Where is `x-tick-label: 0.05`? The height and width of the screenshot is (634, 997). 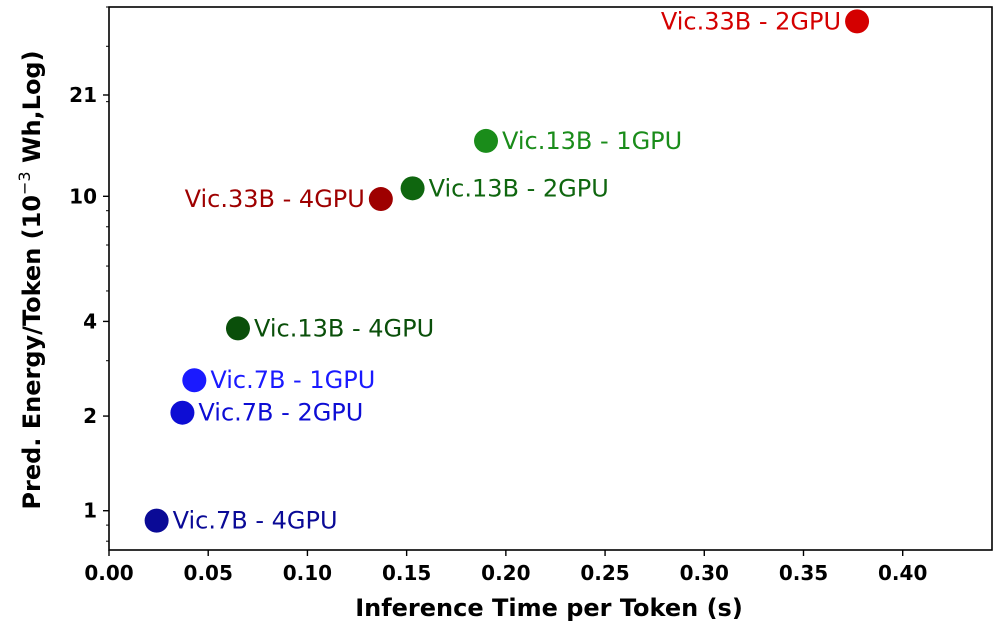
x-tick-label: 0.05 is located at coordinates (208, 573).